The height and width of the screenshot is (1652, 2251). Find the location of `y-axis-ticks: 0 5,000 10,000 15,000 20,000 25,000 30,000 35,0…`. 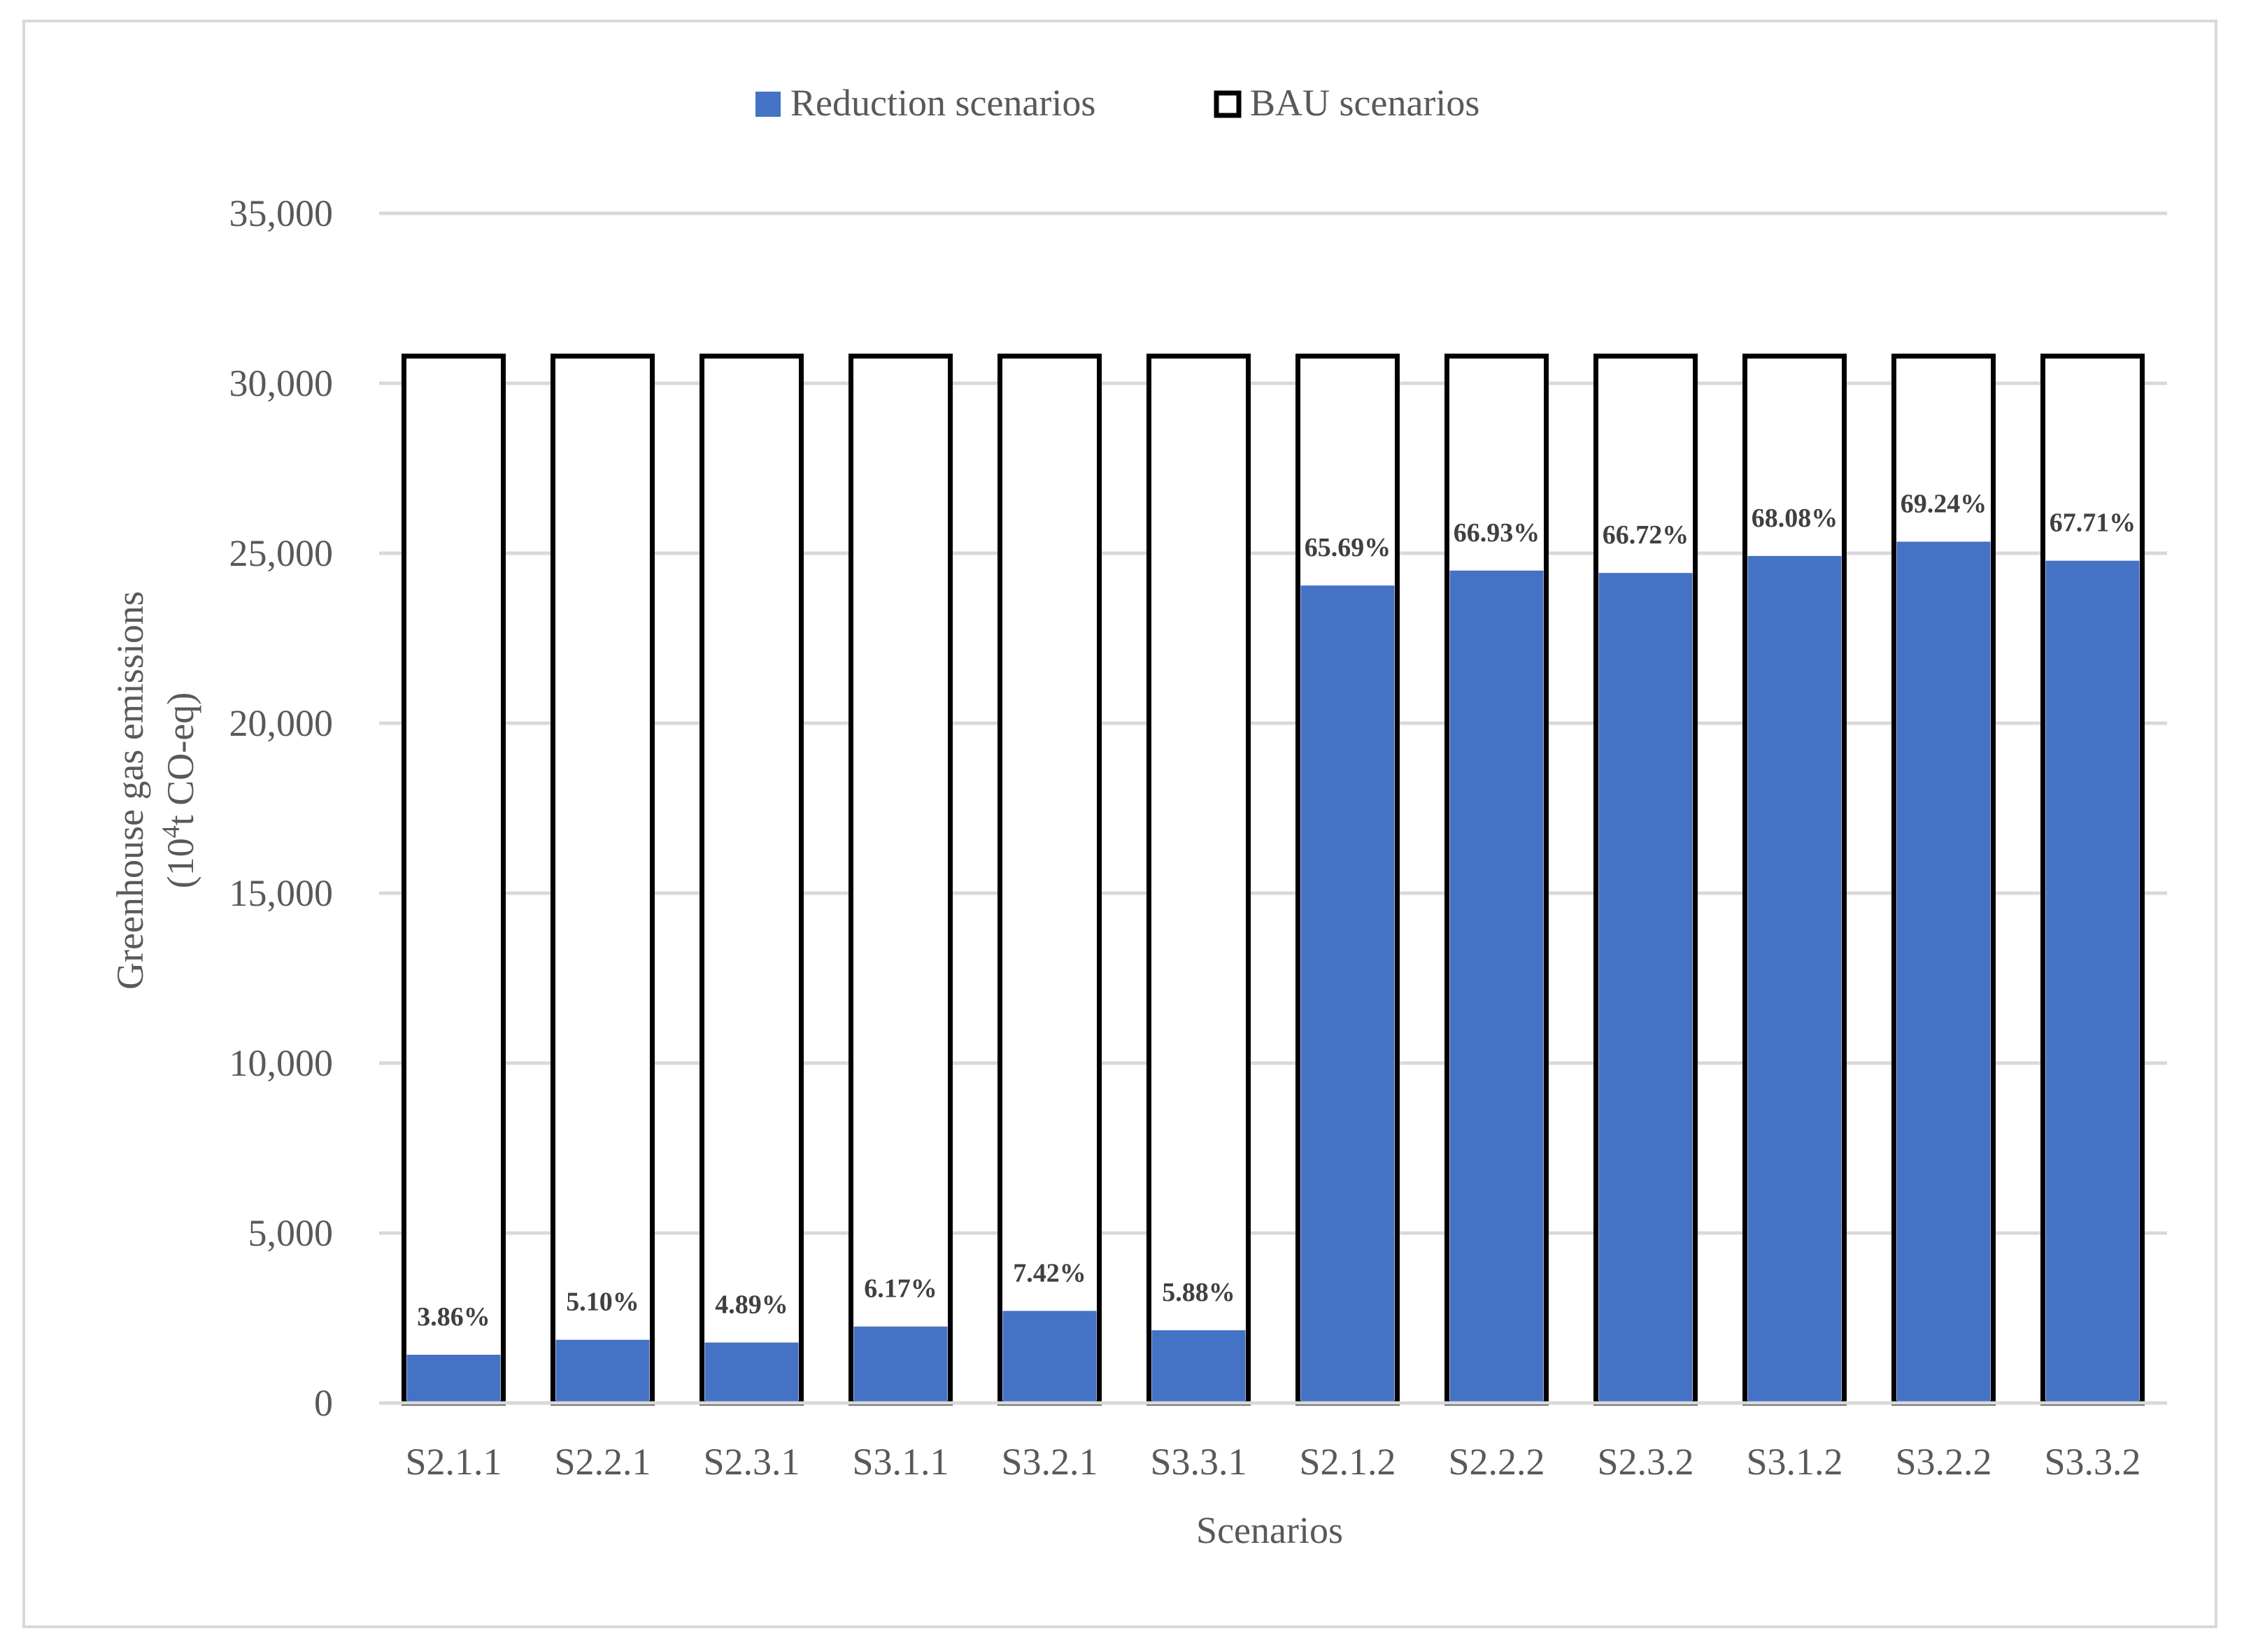

y-axis-ticks: 0 5,000 10,000 15,000 20,000 25,000 30,000 35,0… is located at coordinates (281, 808).